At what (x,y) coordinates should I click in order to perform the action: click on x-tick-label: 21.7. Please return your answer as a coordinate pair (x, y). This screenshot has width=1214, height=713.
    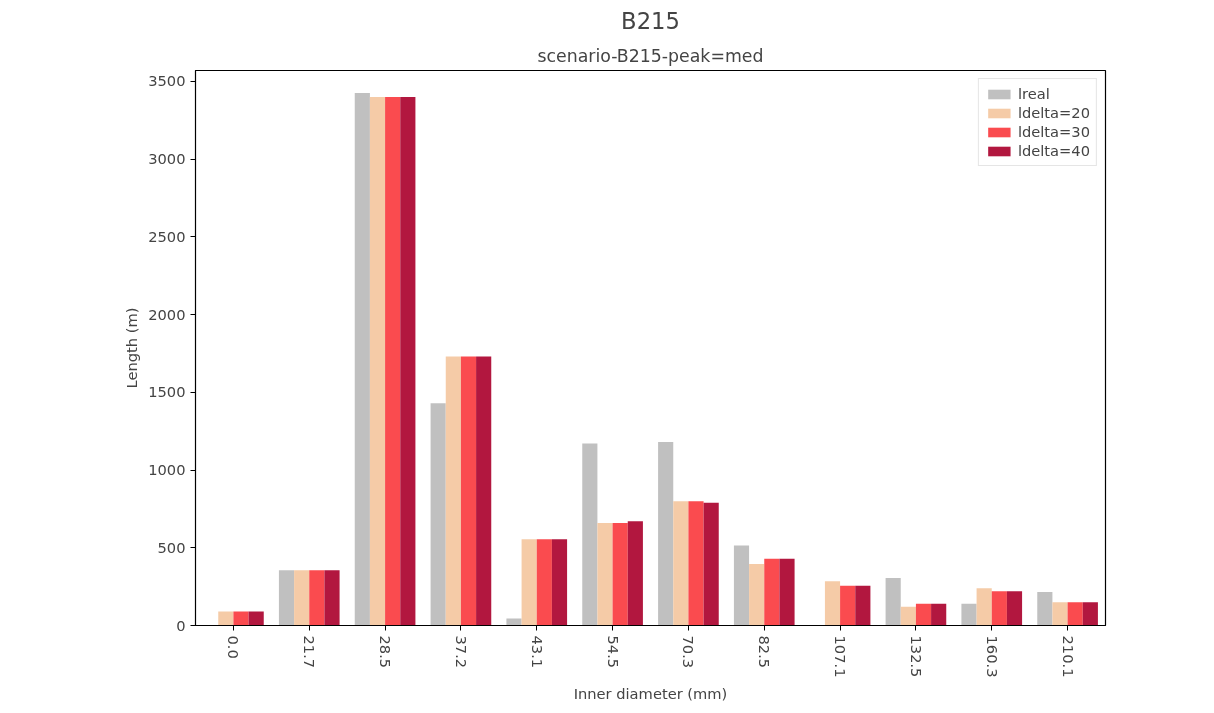
    Looking at the image, I should click on (310, 652).